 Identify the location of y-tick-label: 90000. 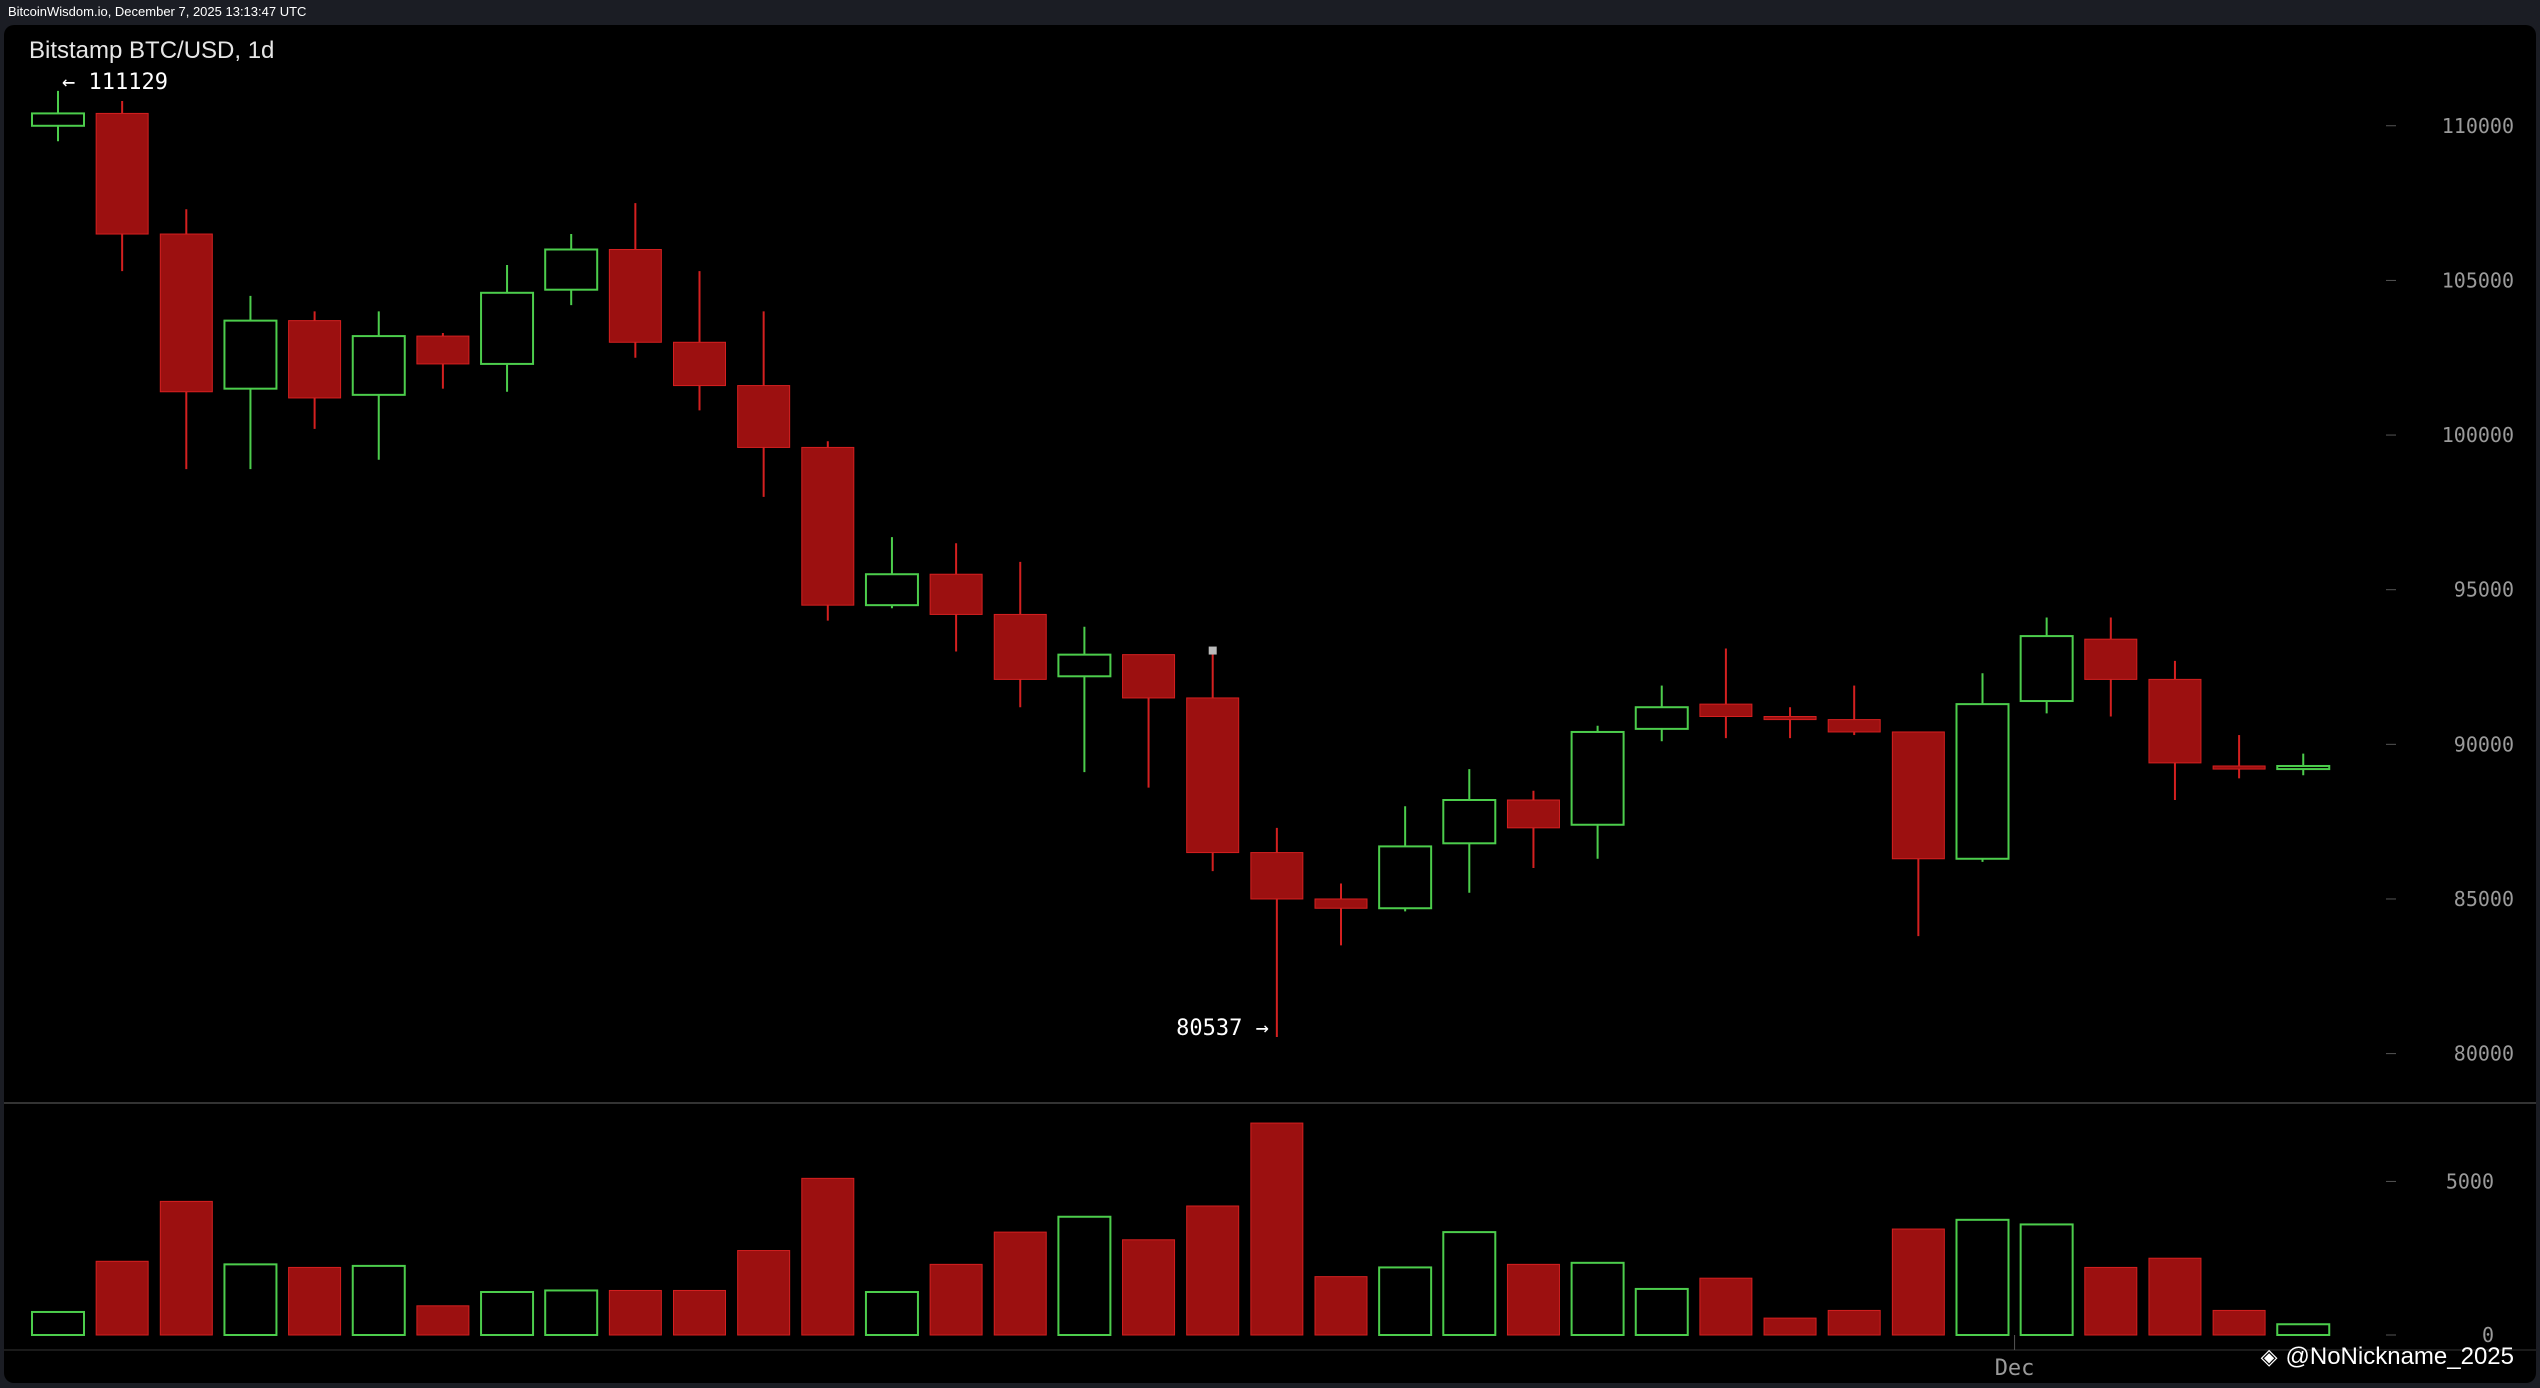
(2484, 744).